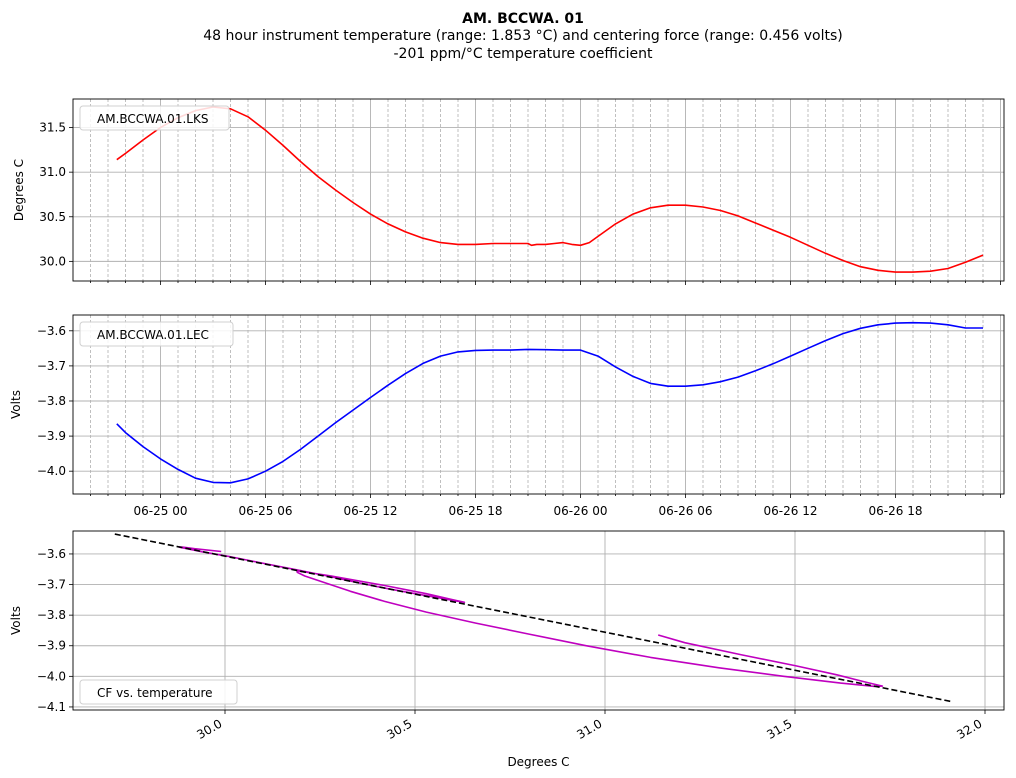 The width and height of the screenshot is (1016, 778). What do you see at coordinates (581, 511) in the screenshot?
I see `x-tick-label: 06-26 00` at bounding box center [581, 511].